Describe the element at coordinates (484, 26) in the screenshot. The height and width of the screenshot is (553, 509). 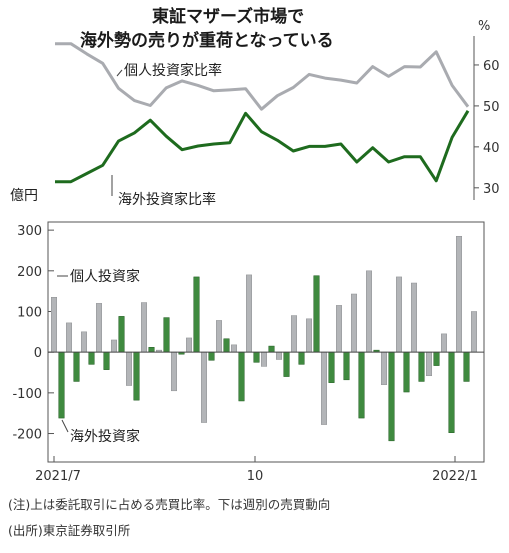
I see `right-axis-unit: %` at that location.